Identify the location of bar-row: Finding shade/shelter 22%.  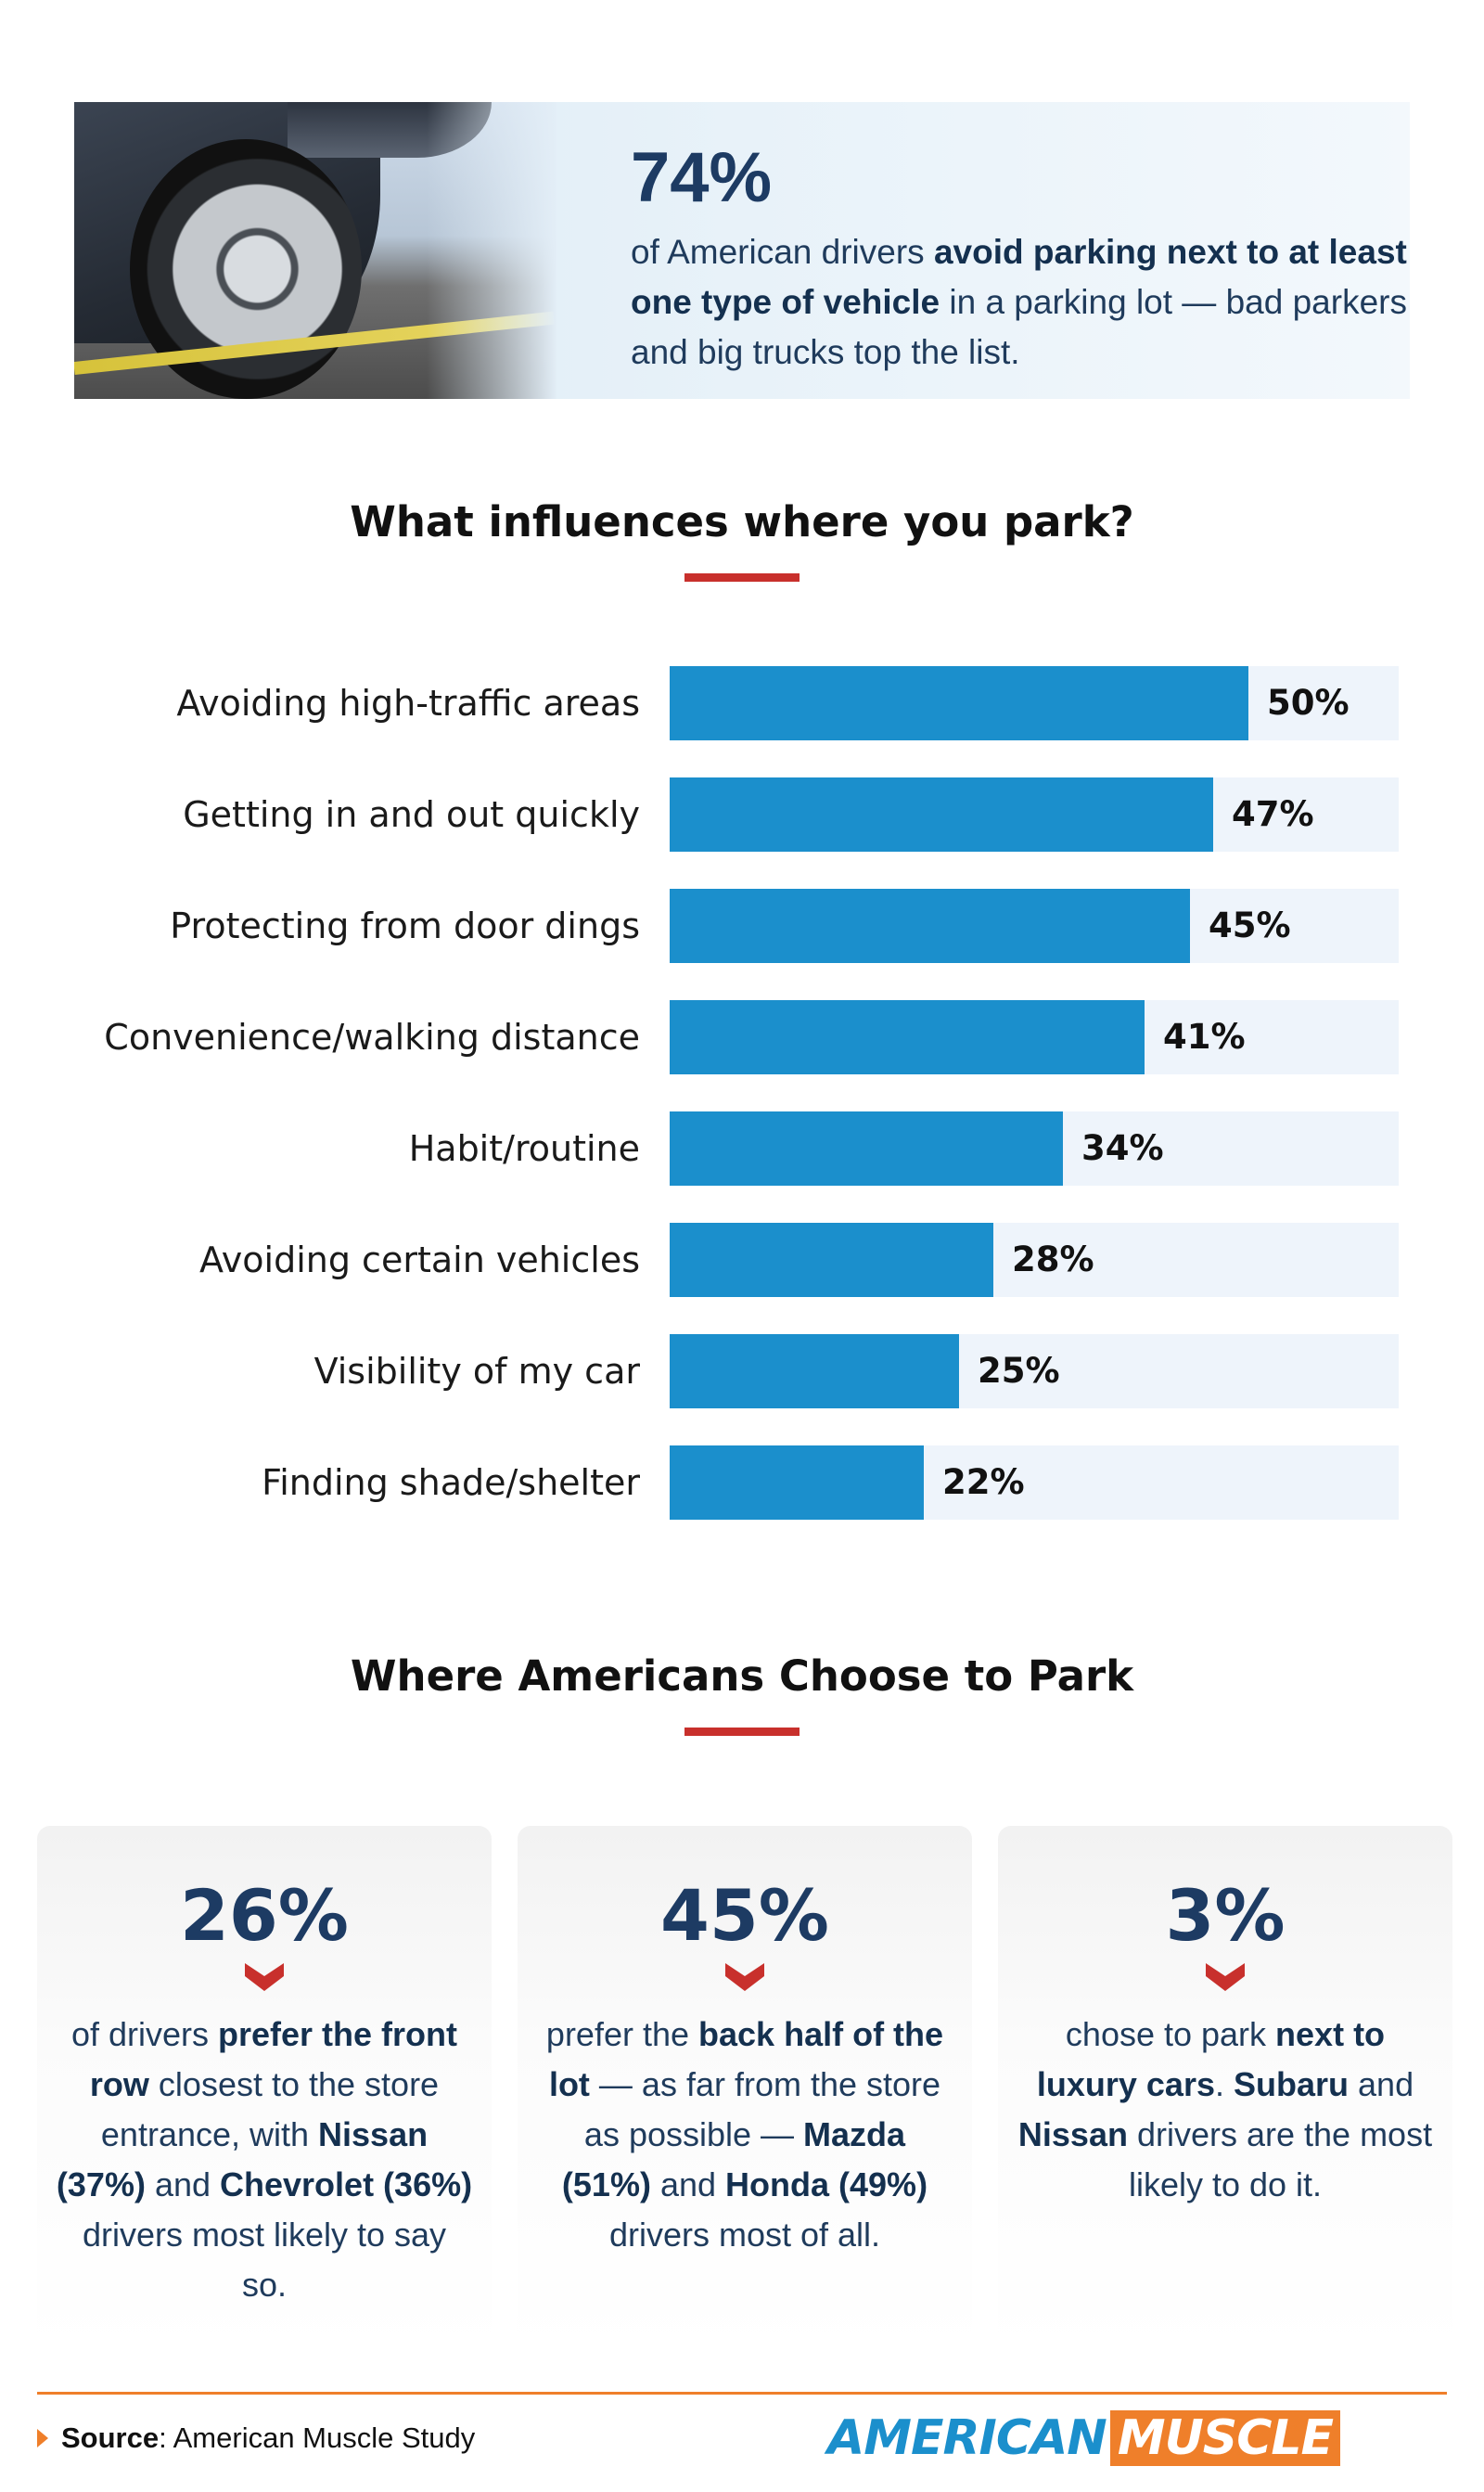
(742, 1482).